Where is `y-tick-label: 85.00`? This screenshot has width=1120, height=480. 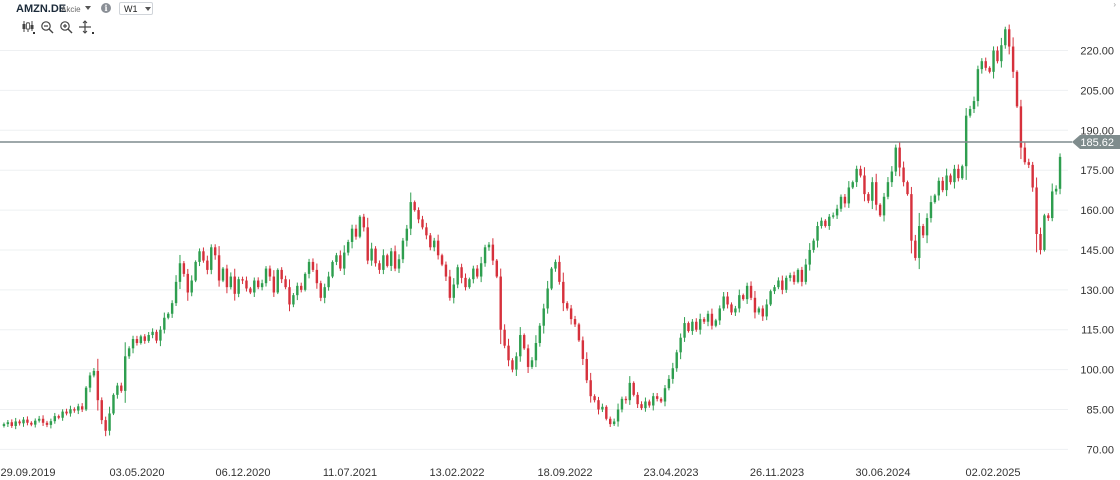 y-tick-label: 85.00 is located at coordinates (1100, 410).